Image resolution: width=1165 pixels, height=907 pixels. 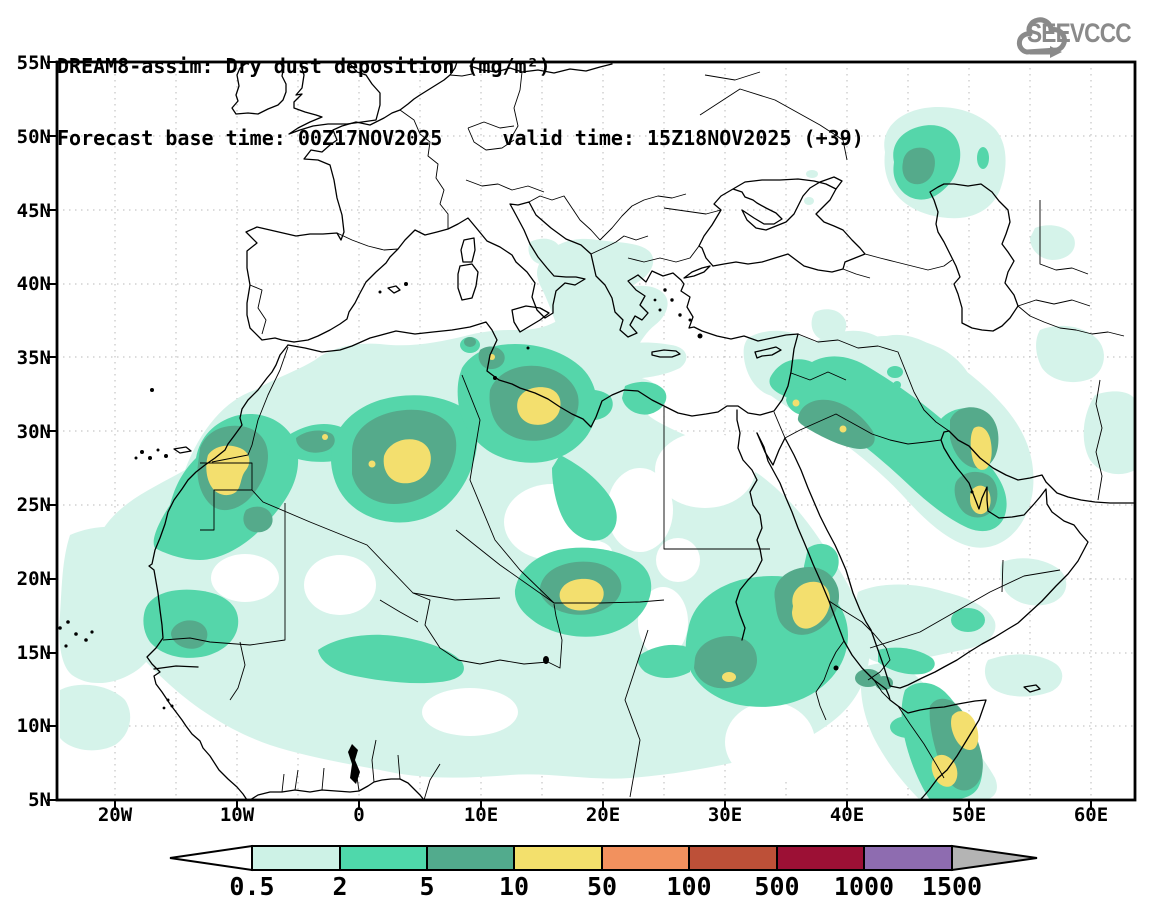 I want to click on colorbar-label-5: 5, so click(x=427, y=886).